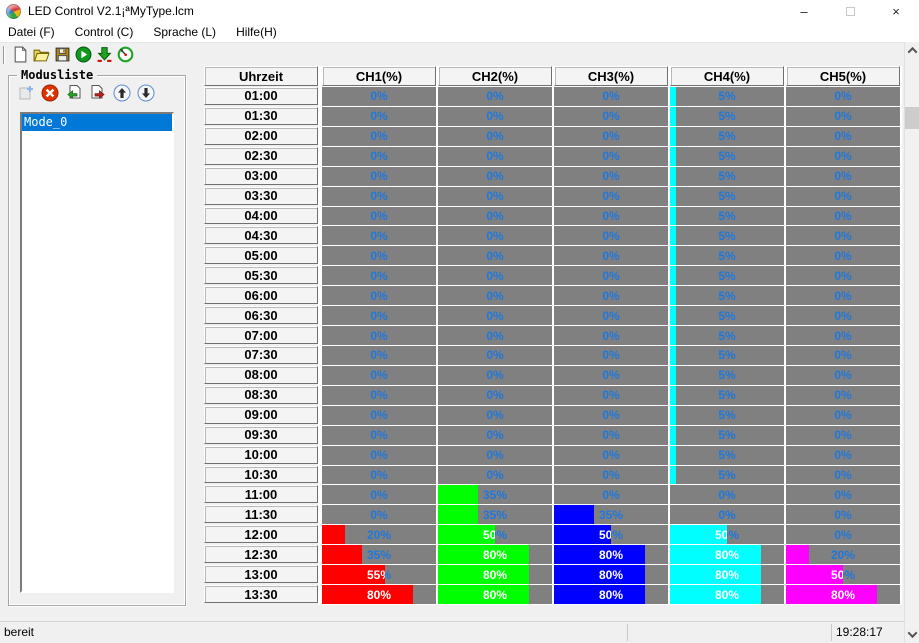  Describe the element at coordinates (125, 55) in the screenshot. I see `sync-time-button` at that location.